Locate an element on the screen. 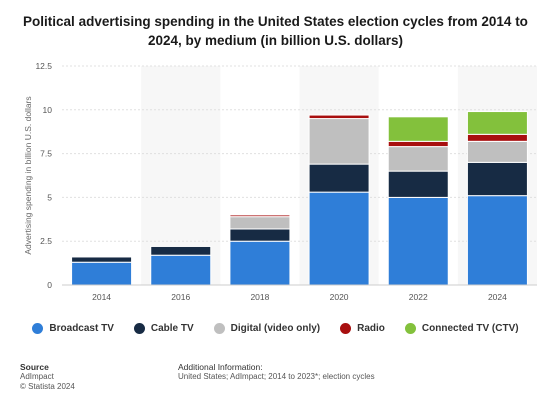  legend-label: Connected TV (CTV) is located at coordinates (470, 328).